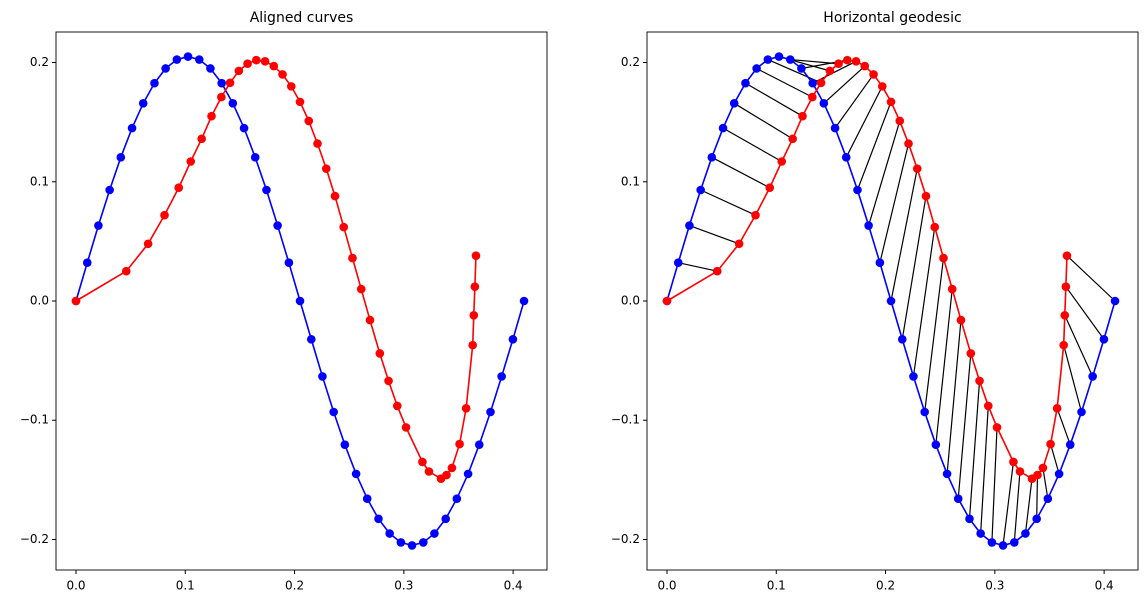  What do you see at coordinates (892, 18) in the screenshot?
I see `chart-title: Horizontal geodesic` at bounding box center [892, 18].